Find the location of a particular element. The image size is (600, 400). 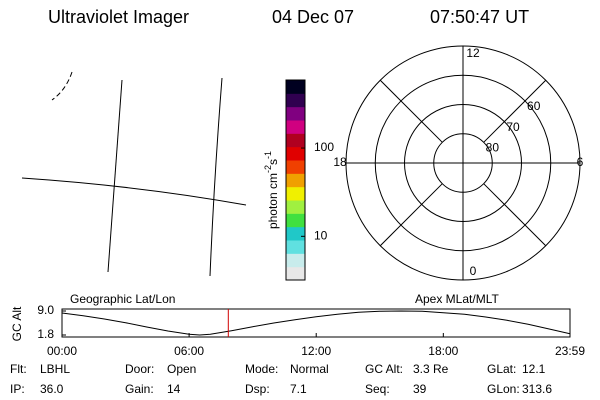

status-label: Seq: is located at coordinates (377, 389).